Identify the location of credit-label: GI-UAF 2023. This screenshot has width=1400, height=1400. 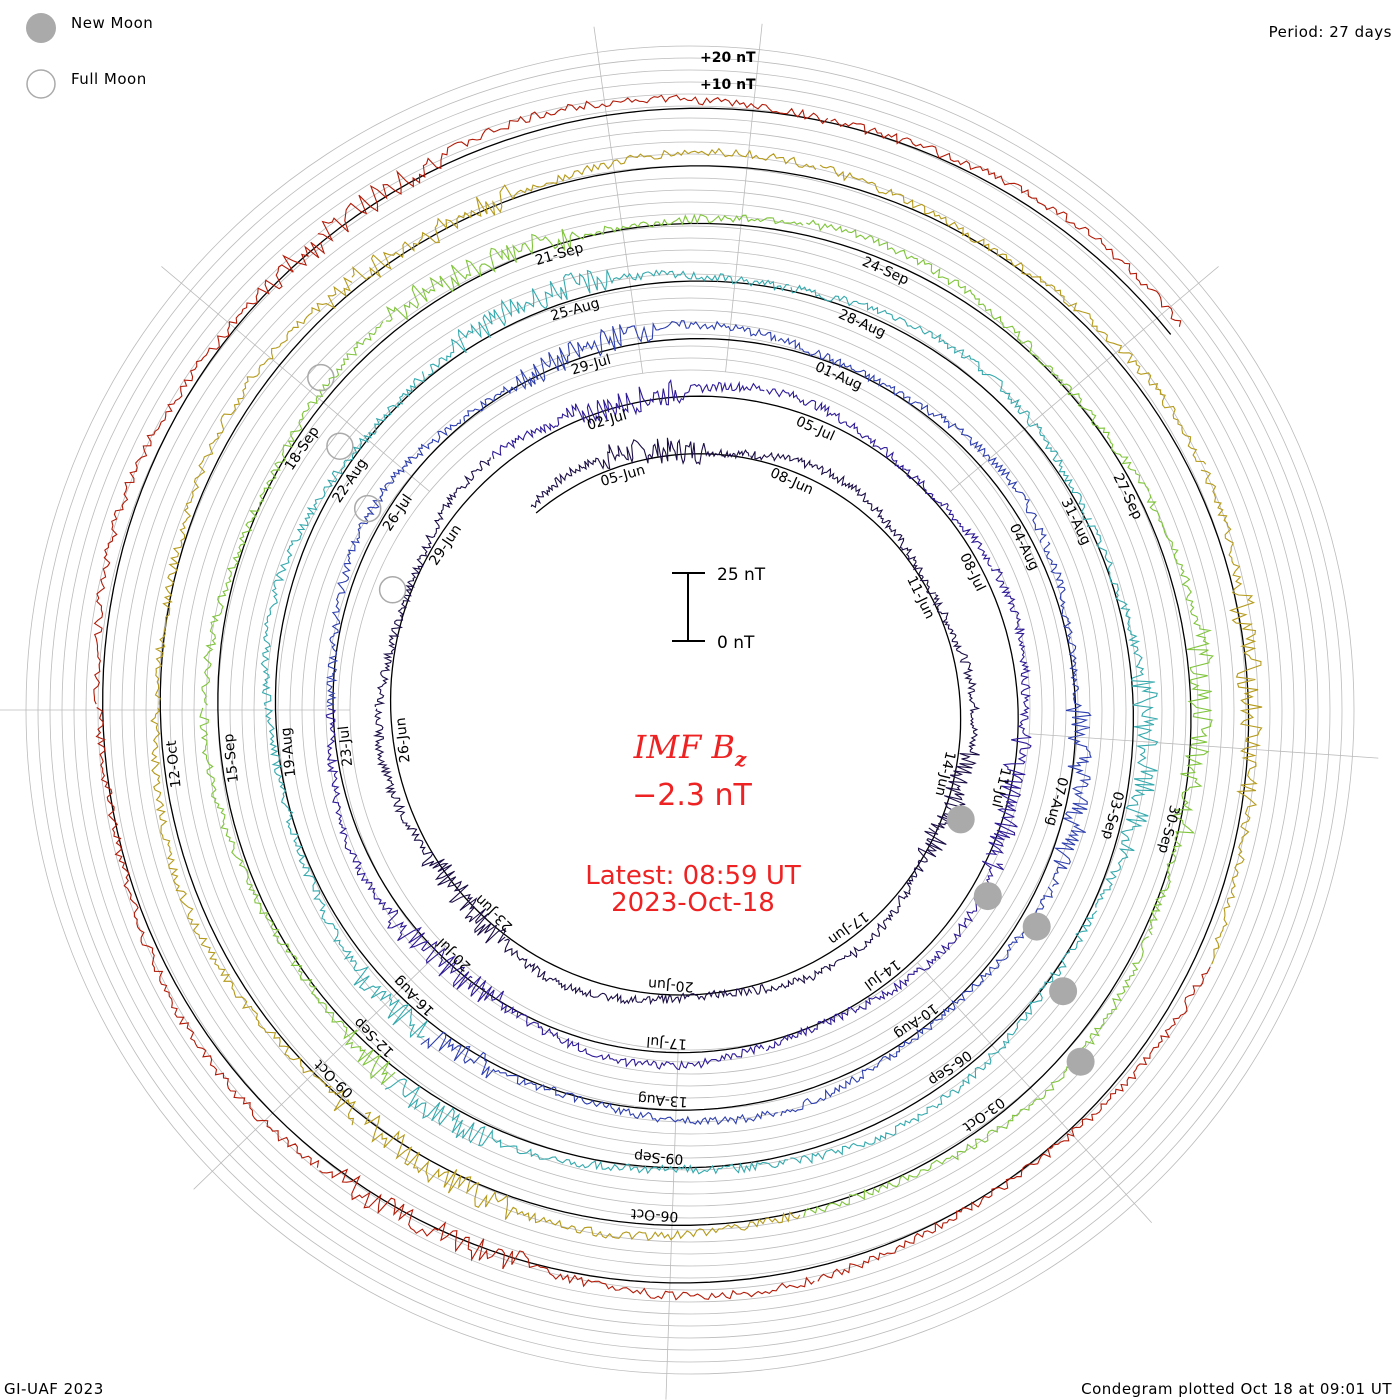
(54, 1389).